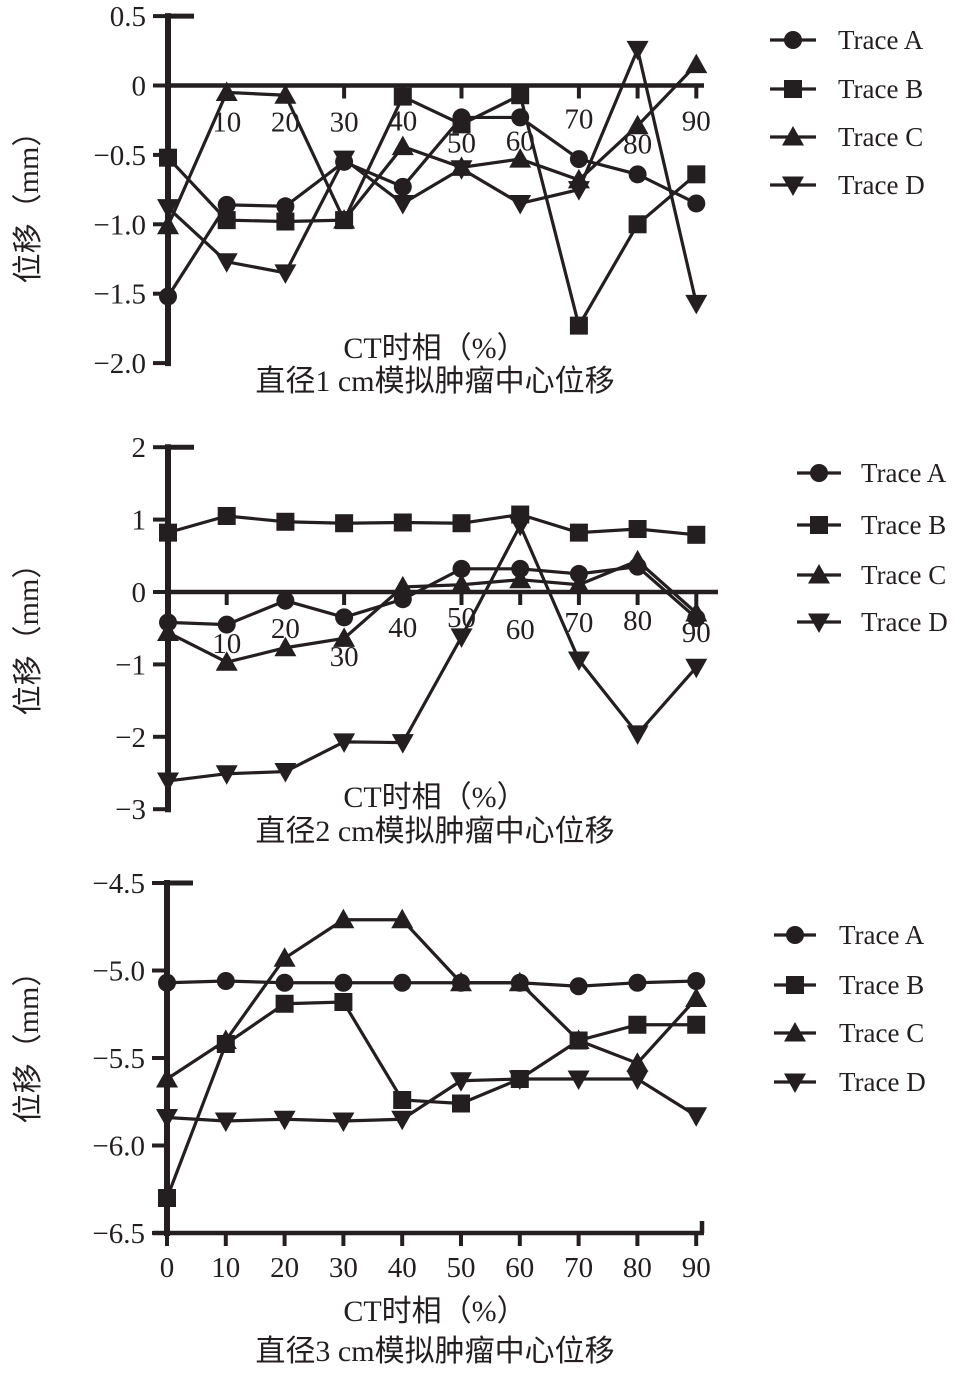  Describe the element at coordinates (130, 665) in the screenshot. I see `y-tick-label: −1` at that location.